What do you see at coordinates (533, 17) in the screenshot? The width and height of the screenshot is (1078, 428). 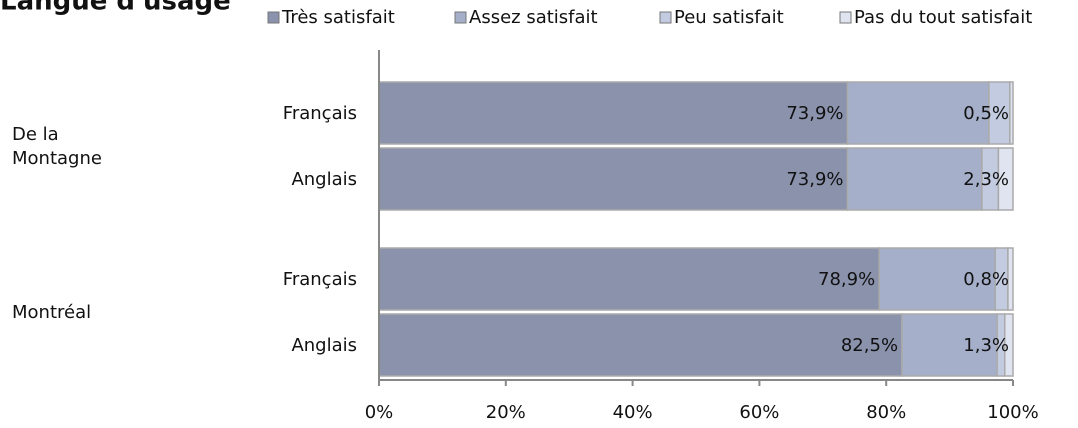 I see `legend-label: Assez satisfait` at bounding box center [533, 17].